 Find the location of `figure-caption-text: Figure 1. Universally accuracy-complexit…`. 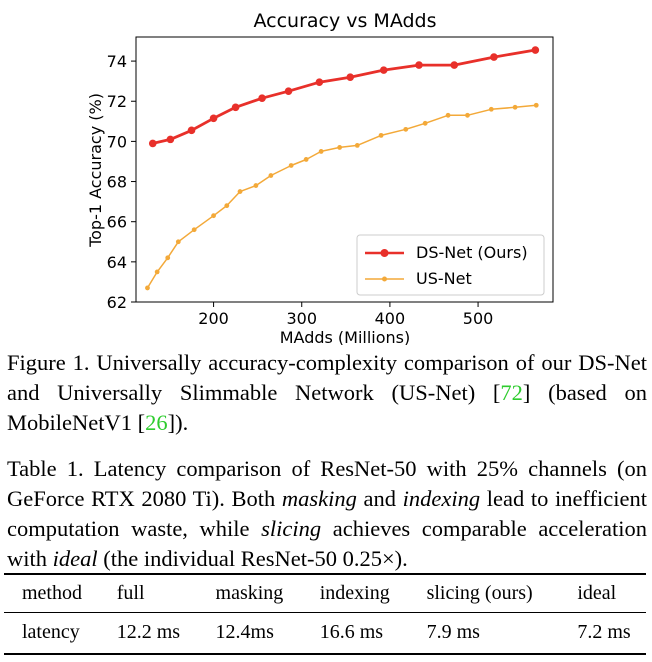

figure-caption-text: Figure 1. Universally accuracy-complexit… is located at coordinates (327, 377).